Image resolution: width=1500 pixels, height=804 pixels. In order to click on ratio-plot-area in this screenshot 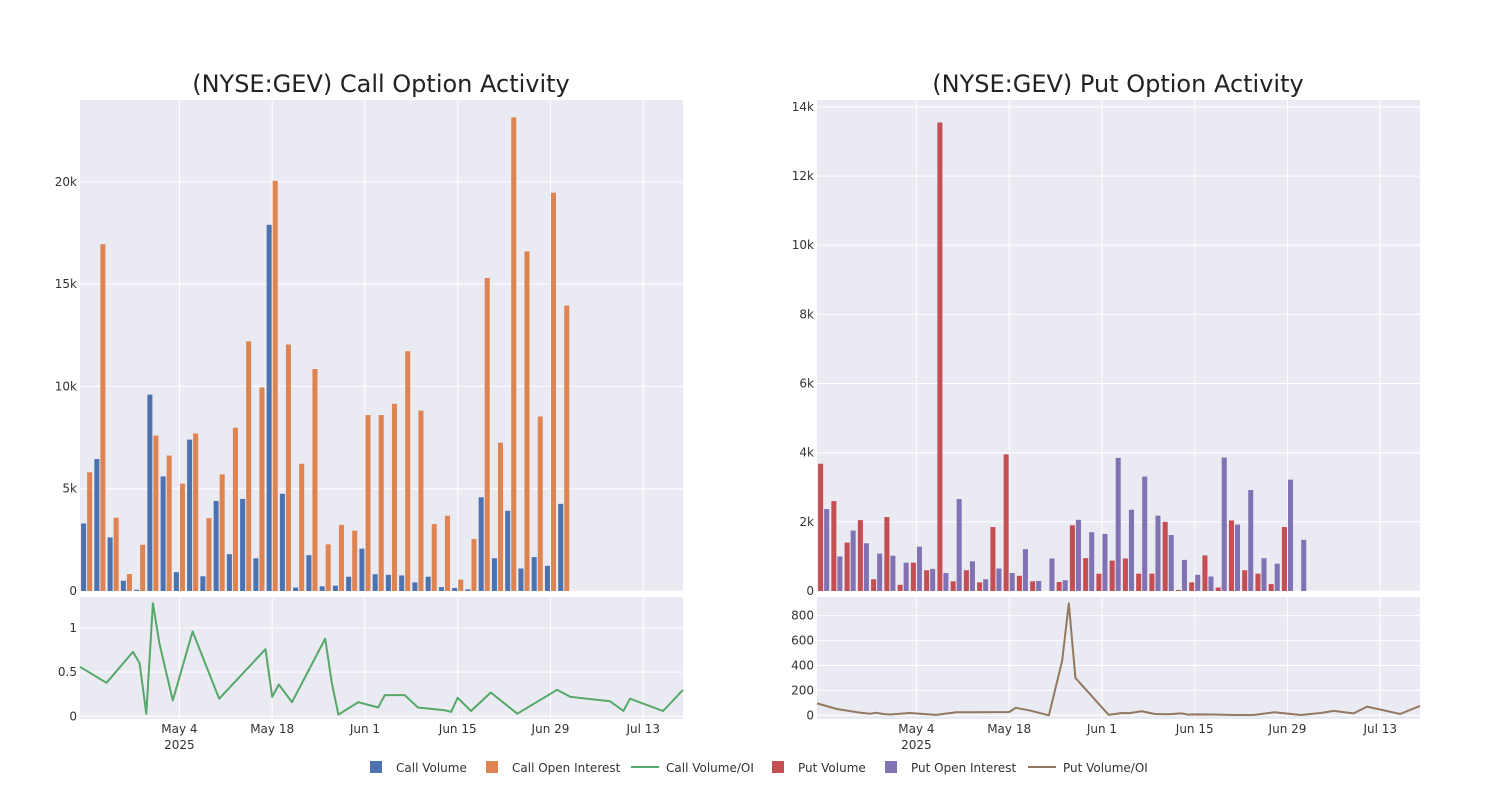, I will do `click(1118, 658)`.